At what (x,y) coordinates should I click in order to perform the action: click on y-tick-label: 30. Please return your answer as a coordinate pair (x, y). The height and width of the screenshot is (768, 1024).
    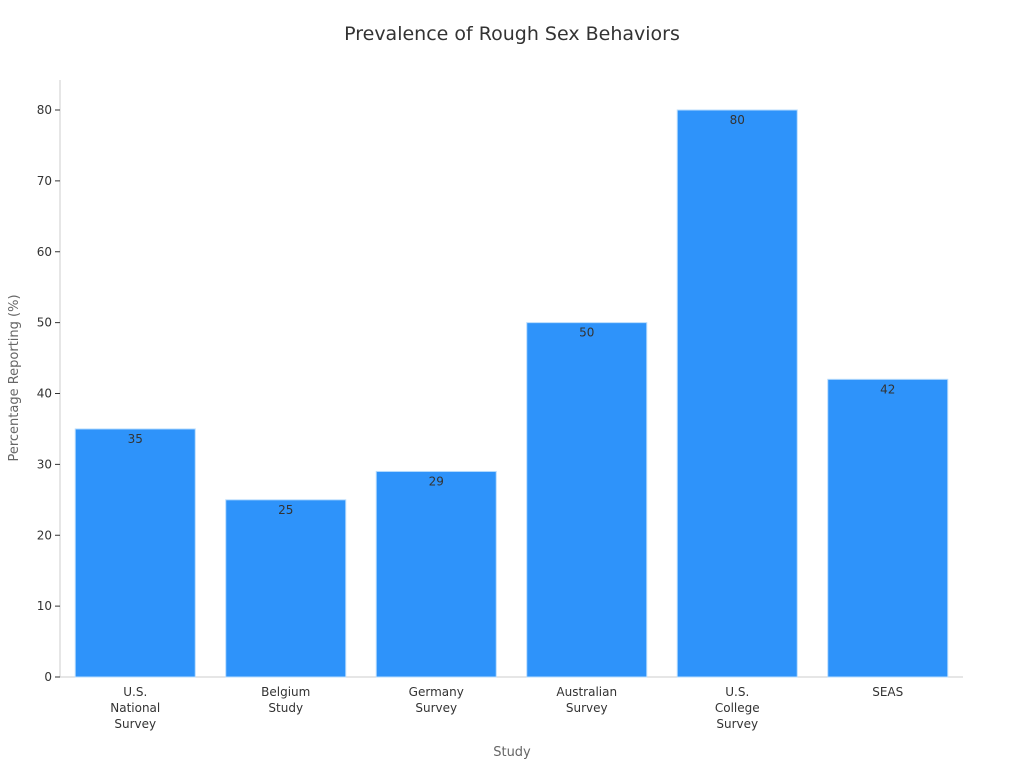
    Looking at the image, I should click on (44, 464).